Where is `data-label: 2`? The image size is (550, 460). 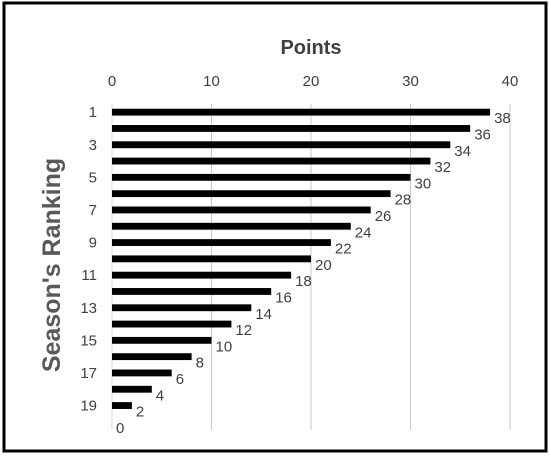
data-label: 2 is located at coordinates (140, 412).